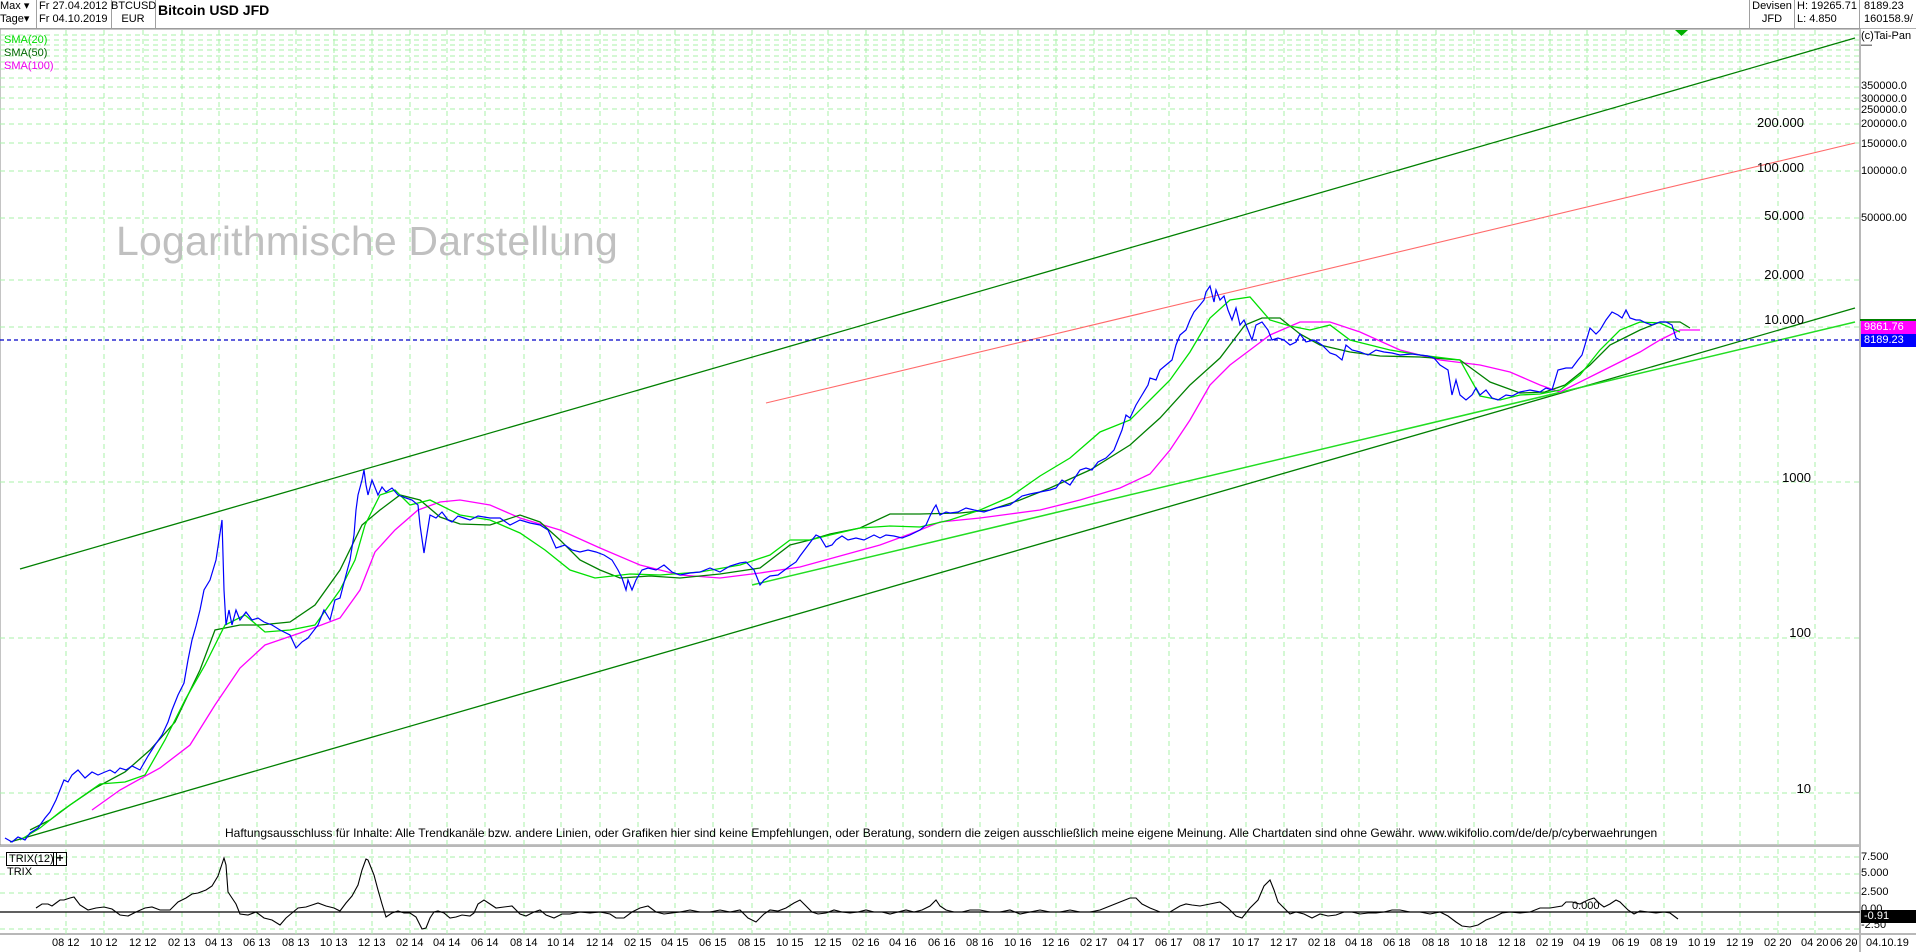 The height and width of the screenshot is (952, 1916). Describe the element at coordinates (1817, 19) in the screenshot. I see `low-value: L: 4.850` at that location.